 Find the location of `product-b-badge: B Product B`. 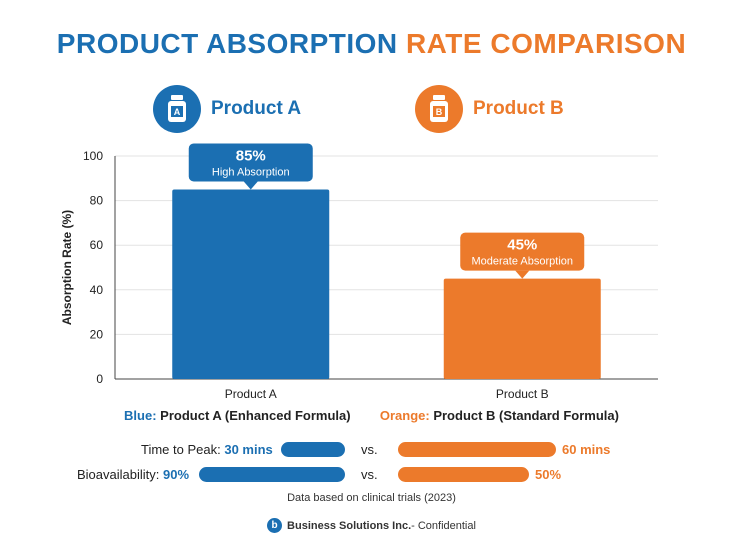

product-b-badge: B Product B is located at coordinates (489, 109).